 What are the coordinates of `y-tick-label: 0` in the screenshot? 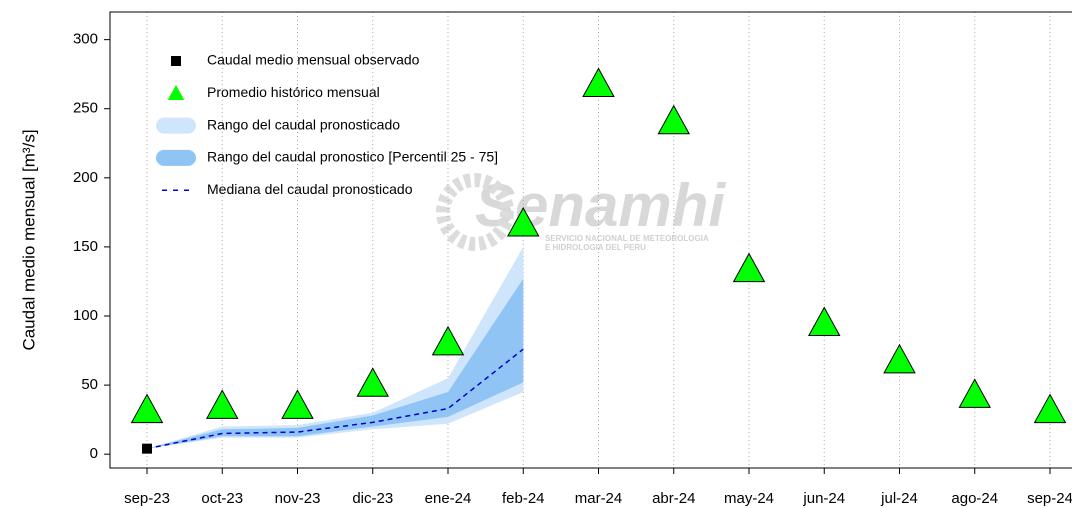 It's located at (94, 453).